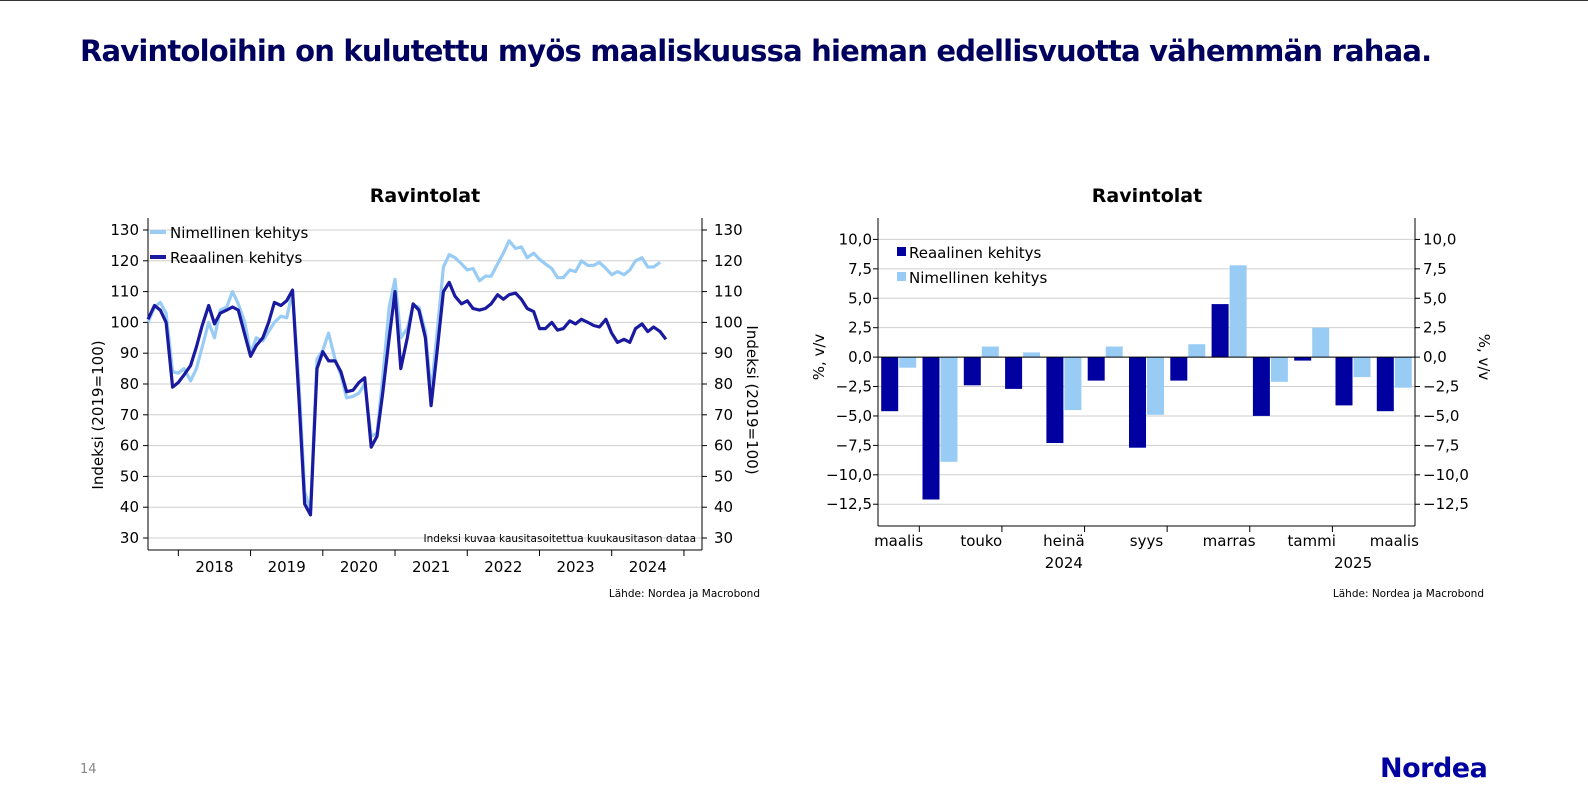  I want to click on x-tick-label: tammi, so click(1311, 541).